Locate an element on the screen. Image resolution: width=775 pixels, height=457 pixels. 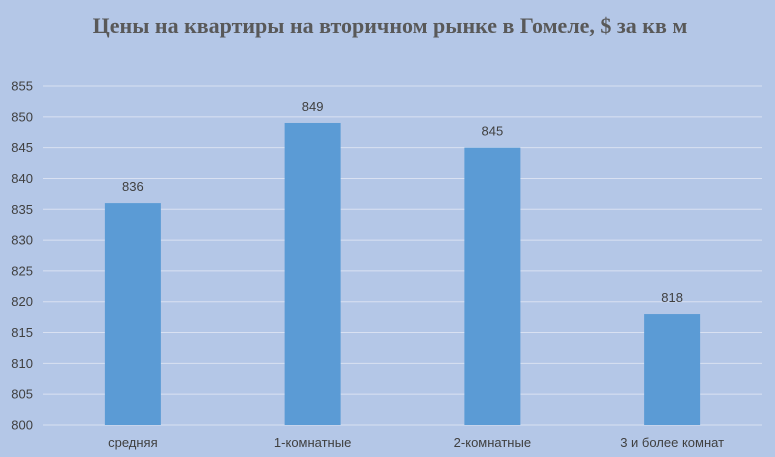
y-tick-label: 805 is located at coordinates (22, 394).